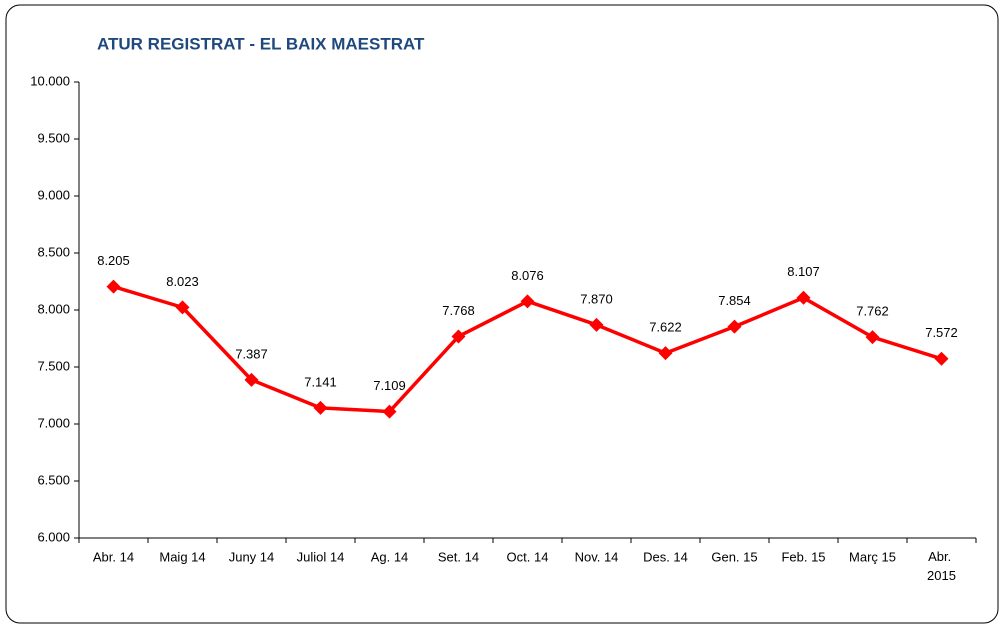 The width and height of the screenshot is (1005, 629). What do you see at coordinates (251, 353) in the screenshot?
I see `data-label: 7.387` at bounding box center [251, 353].